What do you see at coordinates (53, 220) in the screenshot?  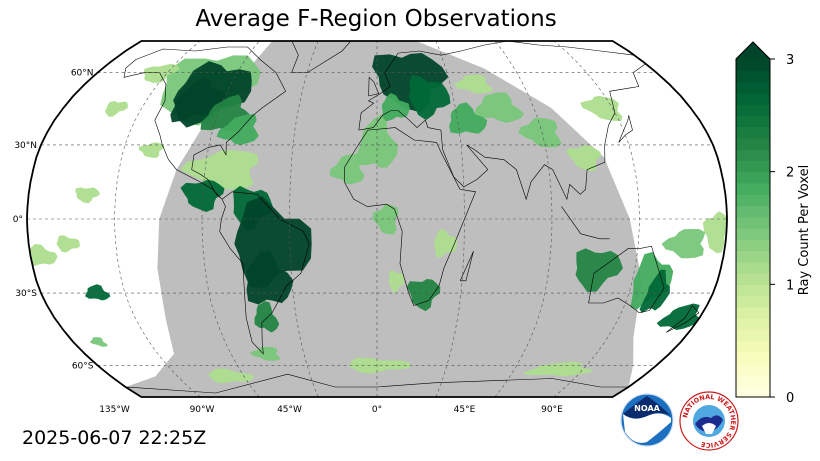 I see `latitude-labels: 60°N 30°N 0° 30°S 60°S` at bounding box center [53, 220].